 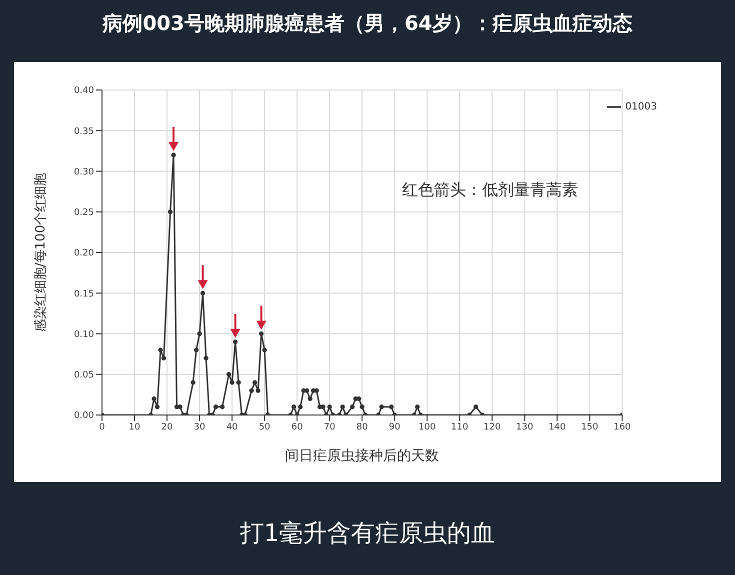 What do you see at coordinates (232, 427) in the screenshot?
I see `x-tick-label: 40` at bounding box center [232, 427].